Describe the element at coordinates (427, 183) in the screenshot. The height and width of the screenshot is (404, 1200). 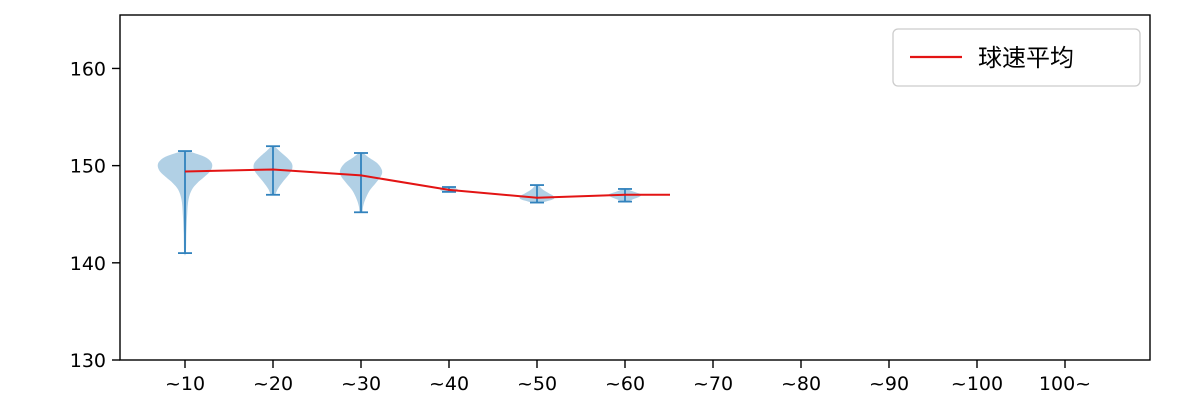
I see `mean-line` at that location.